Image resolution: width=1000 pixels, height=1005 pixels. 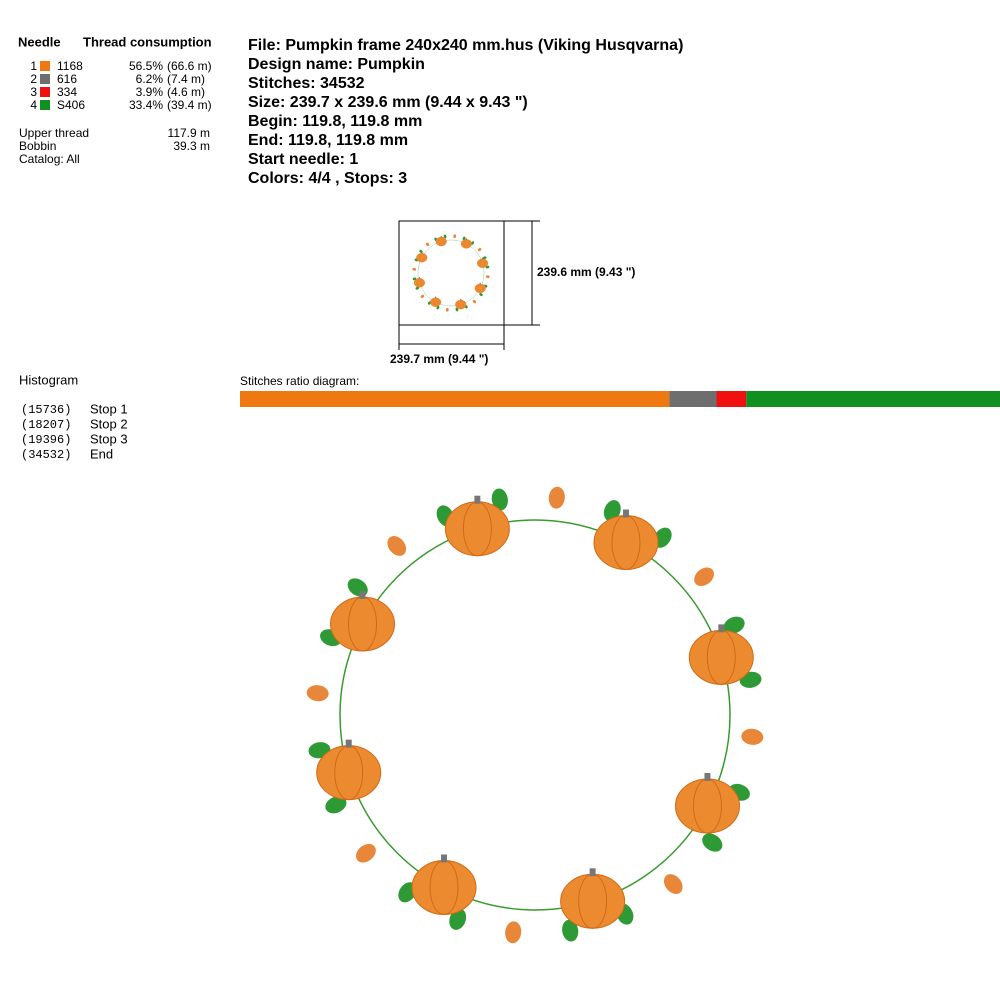 I want to click on info-line: Stitches: 34532, so click(x=306, y=83).